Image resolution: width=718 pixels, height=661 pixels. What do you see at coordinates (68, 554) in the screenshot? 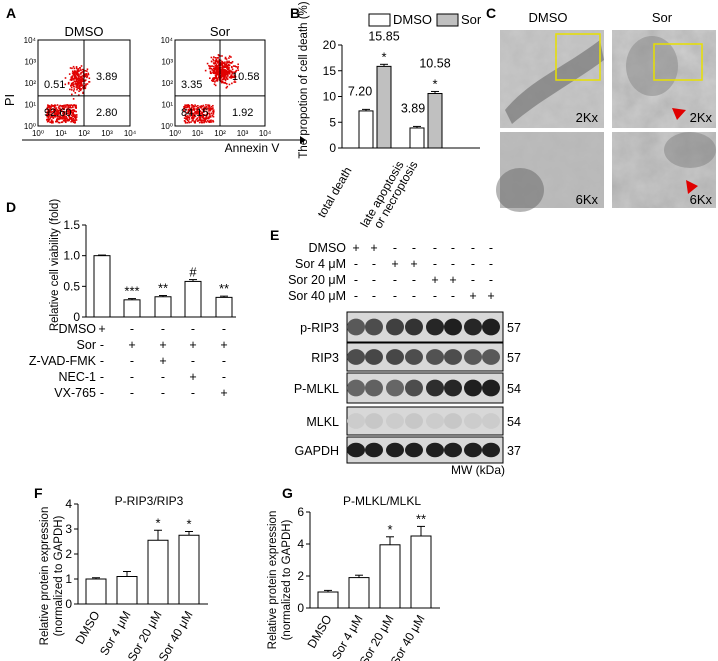
I see `y-tick-label: 2` at bounding box center [68, 554].